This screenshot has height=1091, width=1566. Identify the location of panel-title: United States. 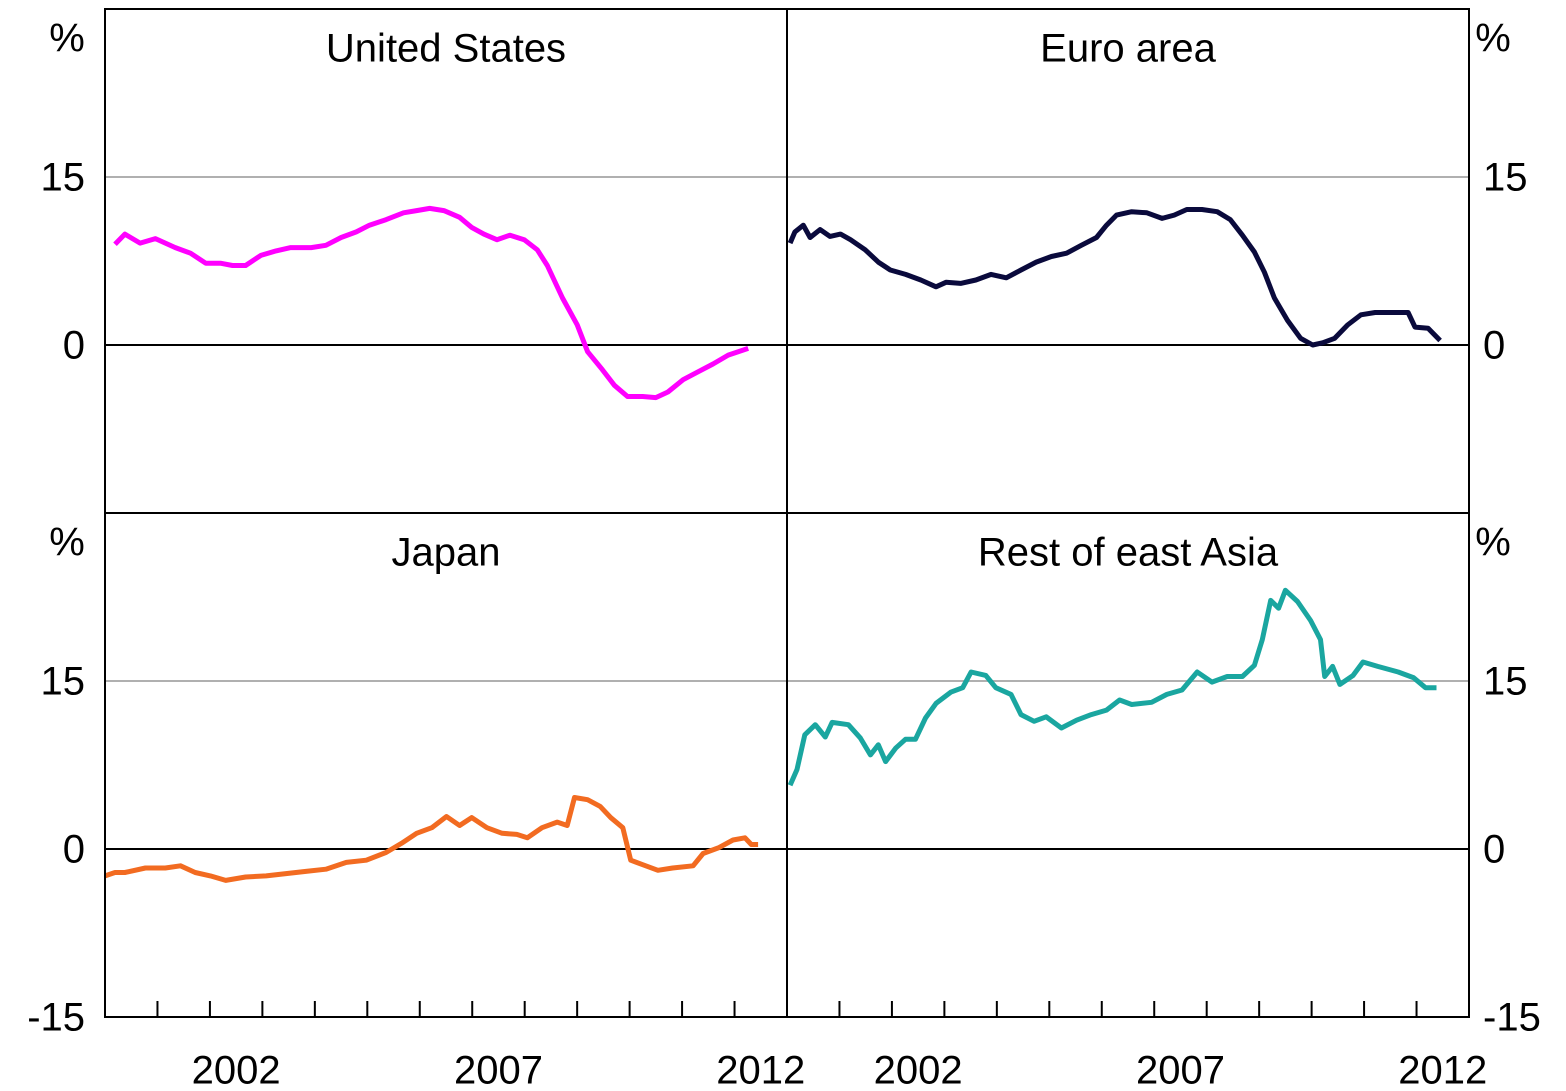
(446, 49).